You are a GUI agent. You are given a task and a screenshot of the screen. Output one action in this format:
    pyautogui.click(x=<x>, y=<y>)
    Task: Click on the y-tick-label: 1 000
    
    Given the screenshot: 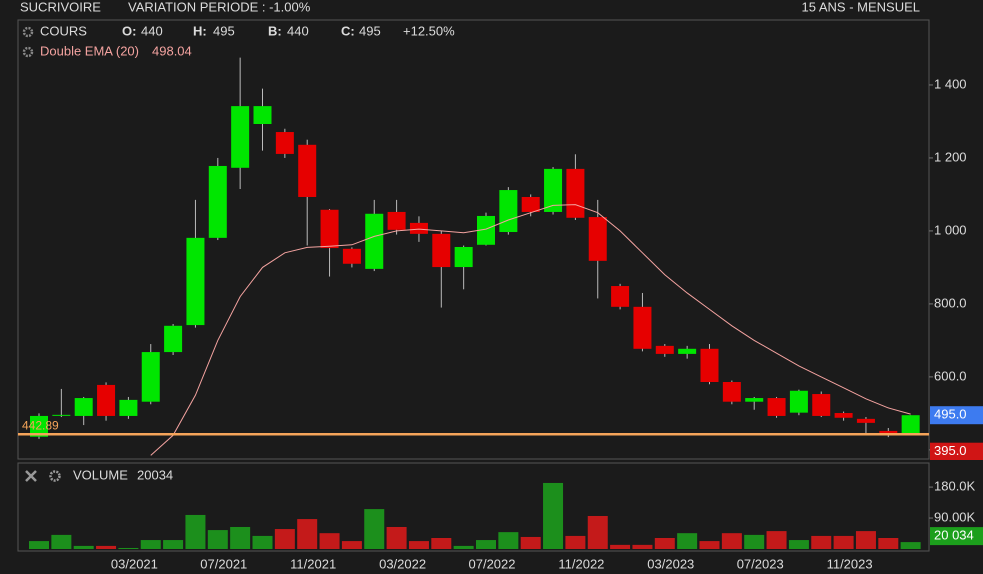 What is the action you would take?
    pyautogui.click(x=950, y=229)
    